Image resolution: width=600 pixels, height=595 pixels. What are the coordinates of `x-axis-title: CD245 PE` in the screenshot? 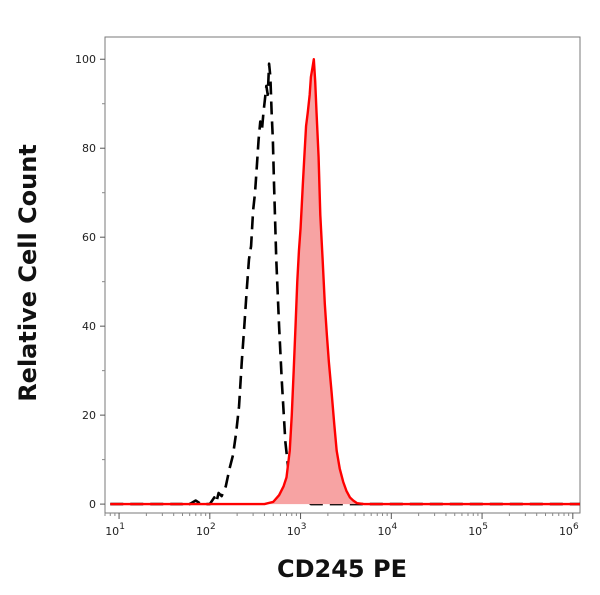 It's located at (342, 569).